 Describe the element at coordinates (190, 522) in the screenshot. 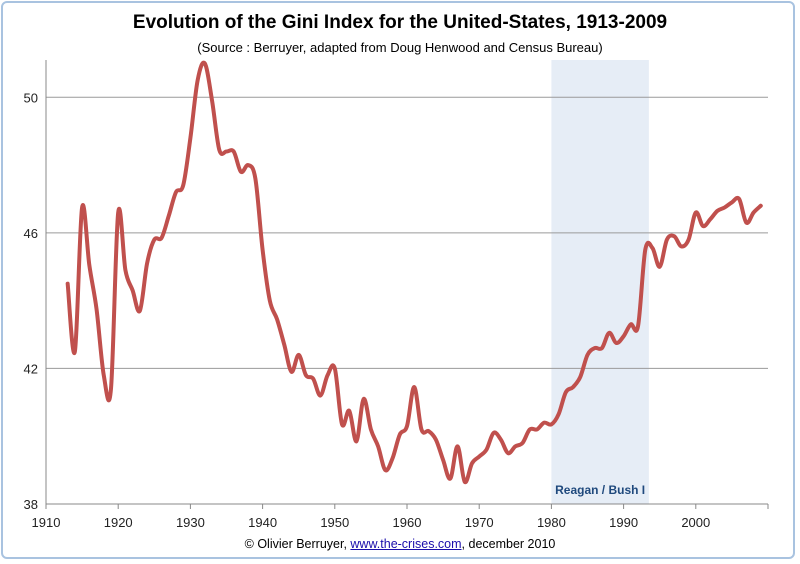

I see `x-tick-label: 1930` at that location.